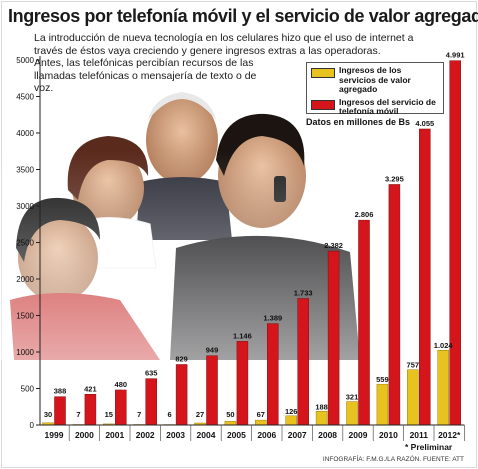 The image size is (478, 469). I want to click on y-tick-label: 2000, so click(25, 279).